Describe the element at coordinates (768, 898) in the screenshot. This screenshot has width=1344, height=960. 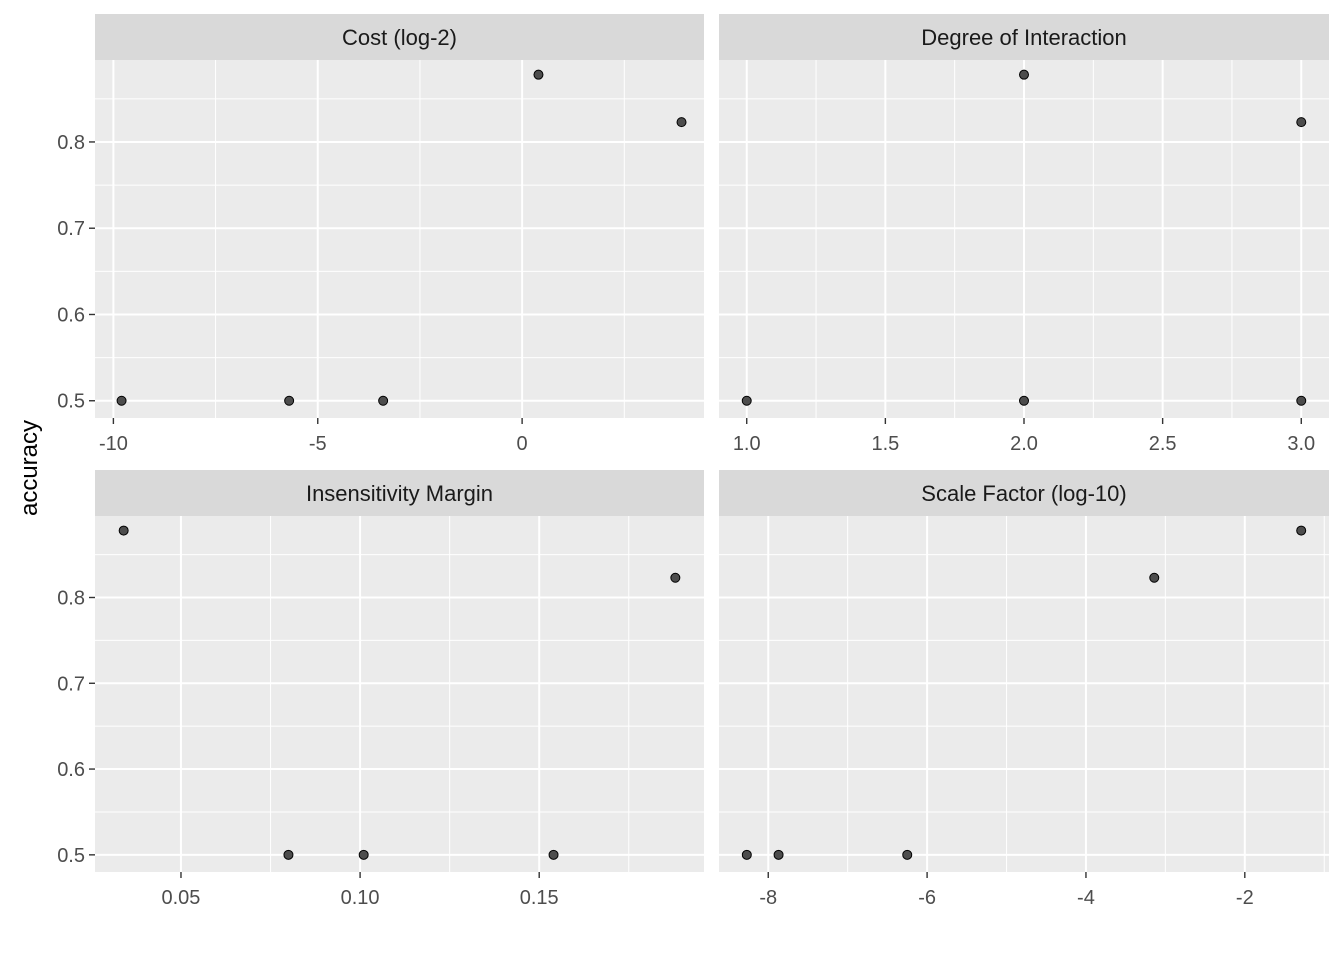
I see `x-tick-label: -8` at that location.